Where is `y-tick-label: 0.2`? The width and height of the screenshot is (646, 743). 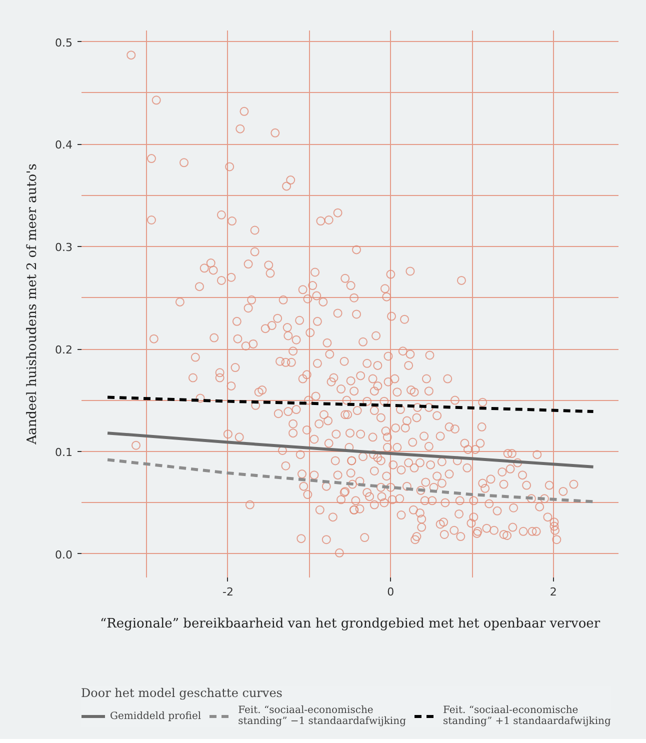
y-tick-label: 0.2 is located at coordinates (64, 350).